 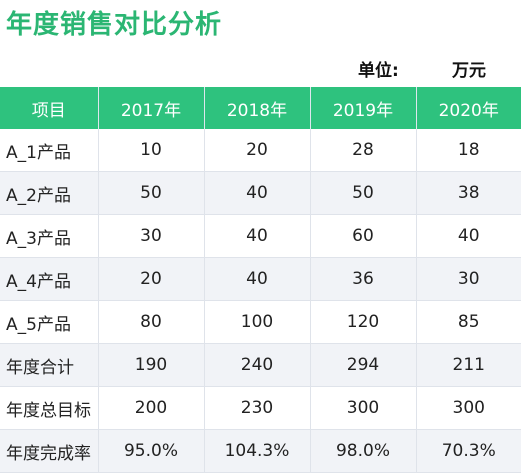 What do you see at coordinates (363, 108) in the screenshot?
I see `column-header-2019: 2019年` at bounding box center [363, 108].